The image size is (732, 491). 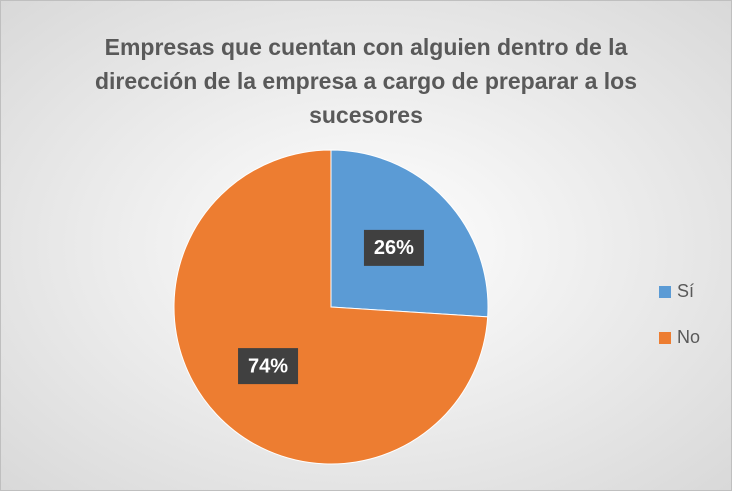 I want to click on legend-label: Sí, so click(x=685, y=291).